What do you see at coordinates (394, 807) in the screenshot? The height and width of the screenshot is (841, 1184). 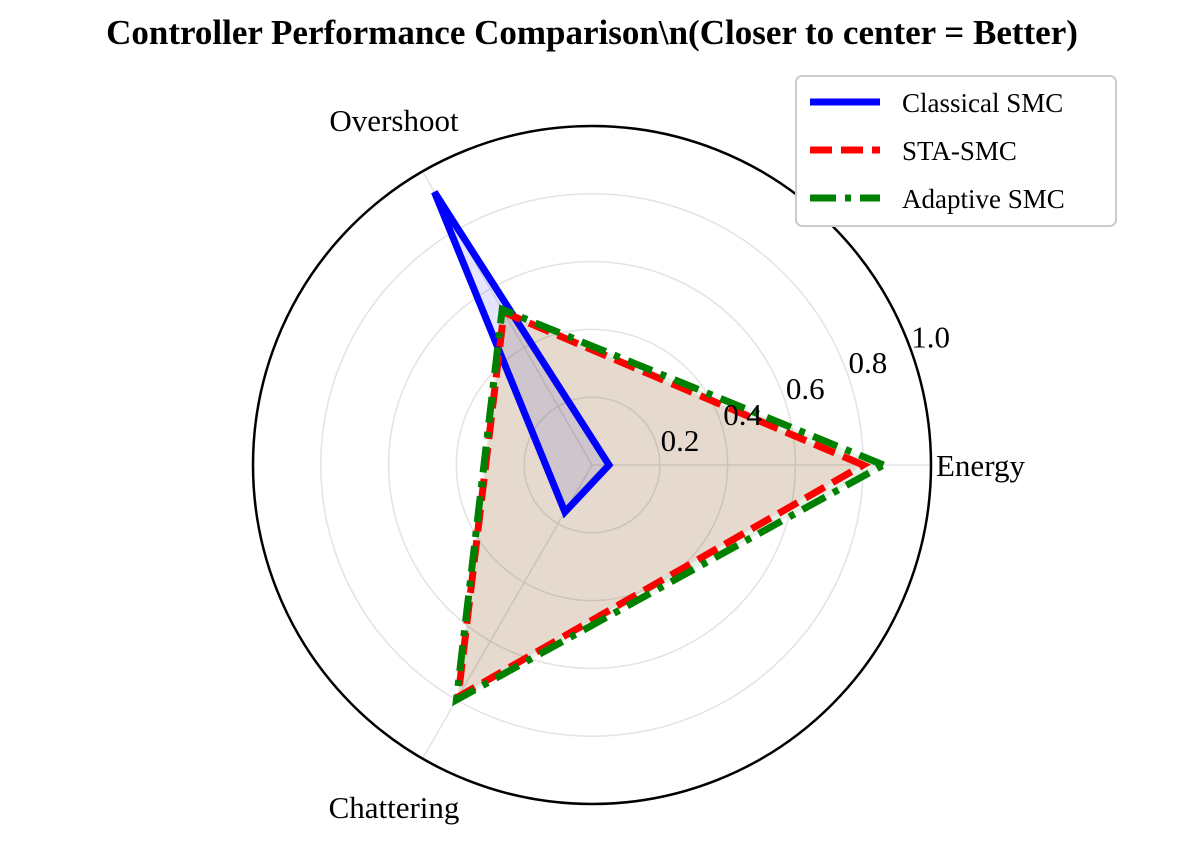 I see `axis-label: Chattering` at bounding box center [394, 807].